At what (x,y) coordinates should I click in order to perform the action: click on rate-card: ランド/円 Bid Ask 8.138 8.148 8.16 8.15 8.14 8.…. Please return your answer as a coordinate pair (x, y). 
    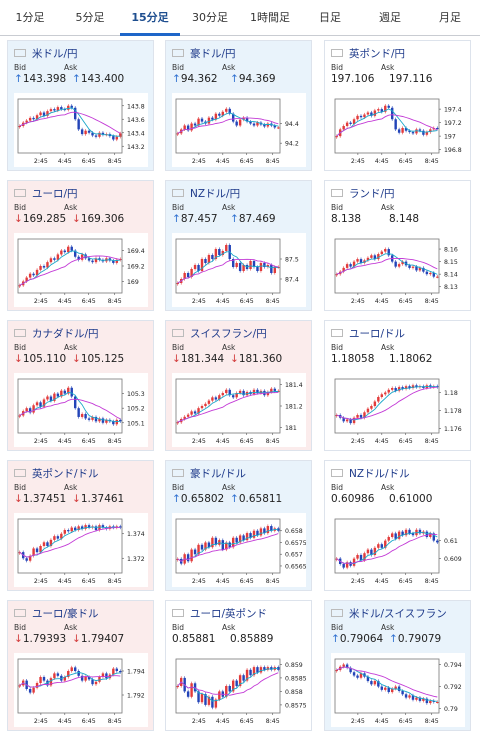
    Looking at the image, I should click on (397, 245).